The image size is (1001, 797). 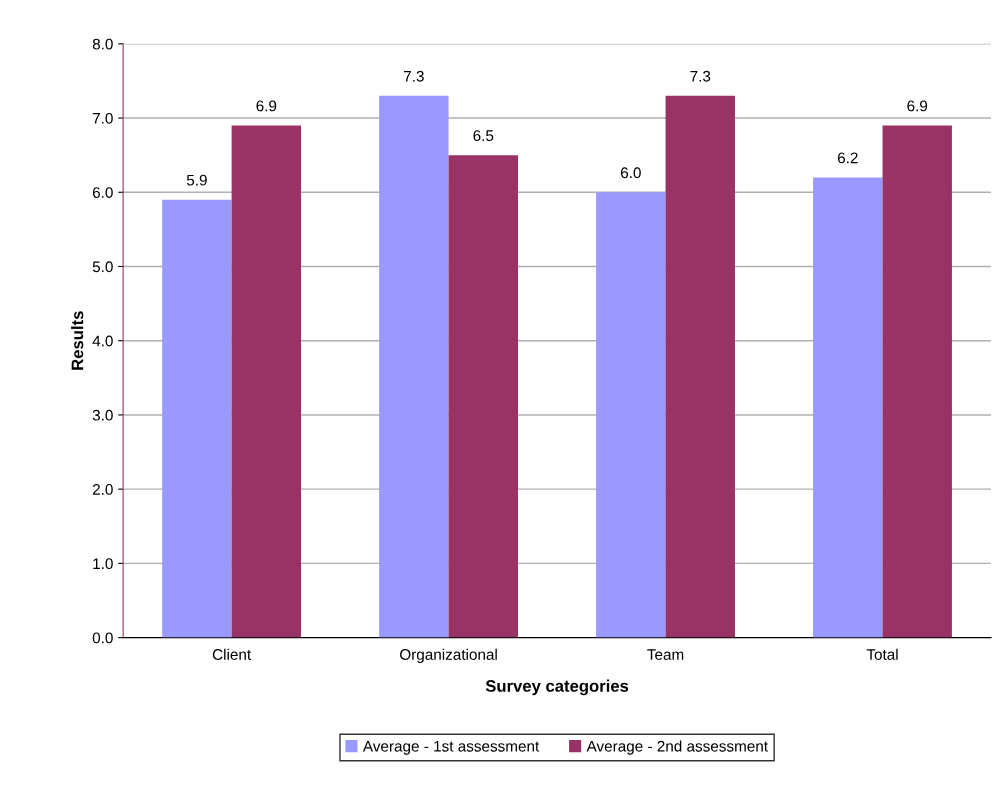 I want to click on legend-label: Average - 1st assessment, so click(x=451, y=747).